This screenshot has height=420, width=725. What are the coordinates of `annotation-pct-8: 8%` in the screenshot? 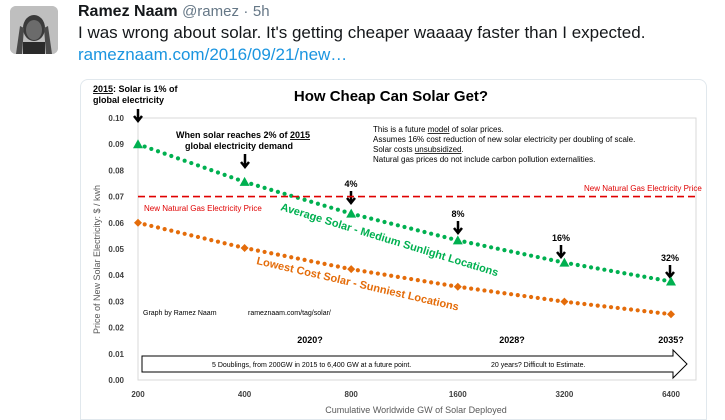 It's located at (457, 214).